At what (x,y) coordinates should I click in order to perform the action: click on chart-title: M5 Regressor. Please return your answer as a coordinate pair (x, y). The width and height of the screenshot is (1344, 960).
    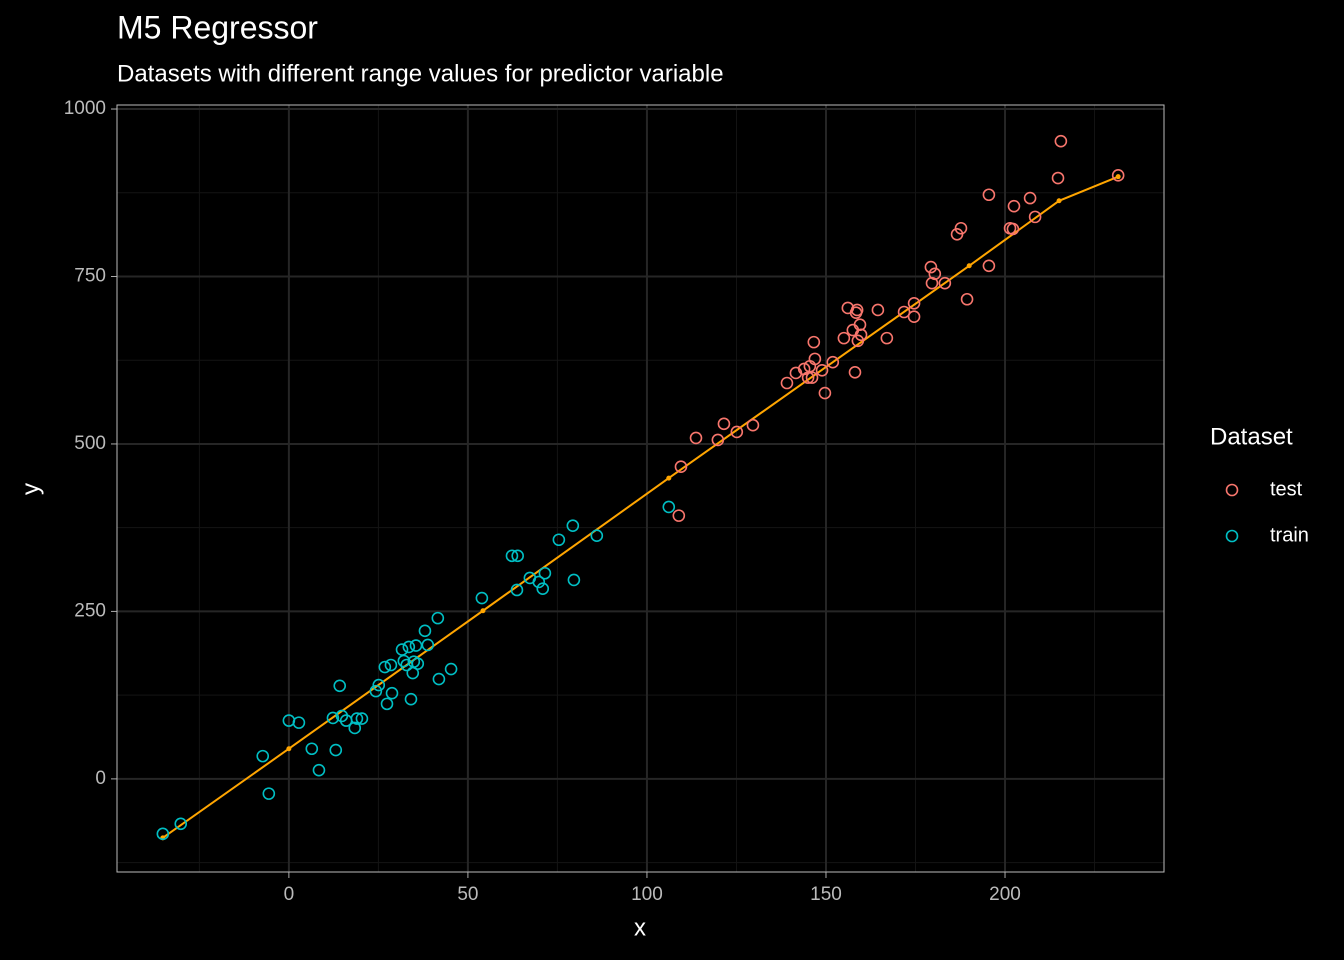
    Looking at the image, I should click on (217, 27).